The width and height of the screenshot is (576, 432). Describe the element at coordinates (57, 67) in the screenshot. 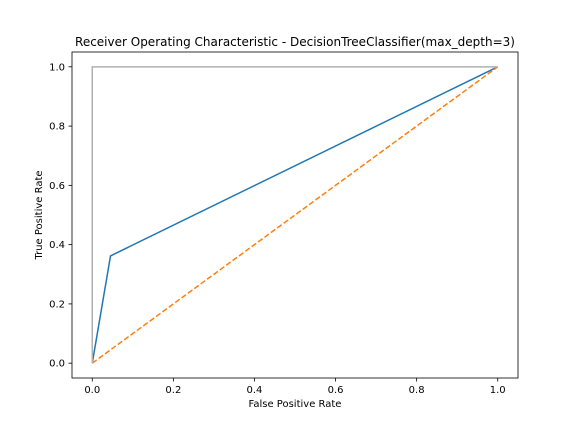

I see `y-tick-label: 1.0` at that location.